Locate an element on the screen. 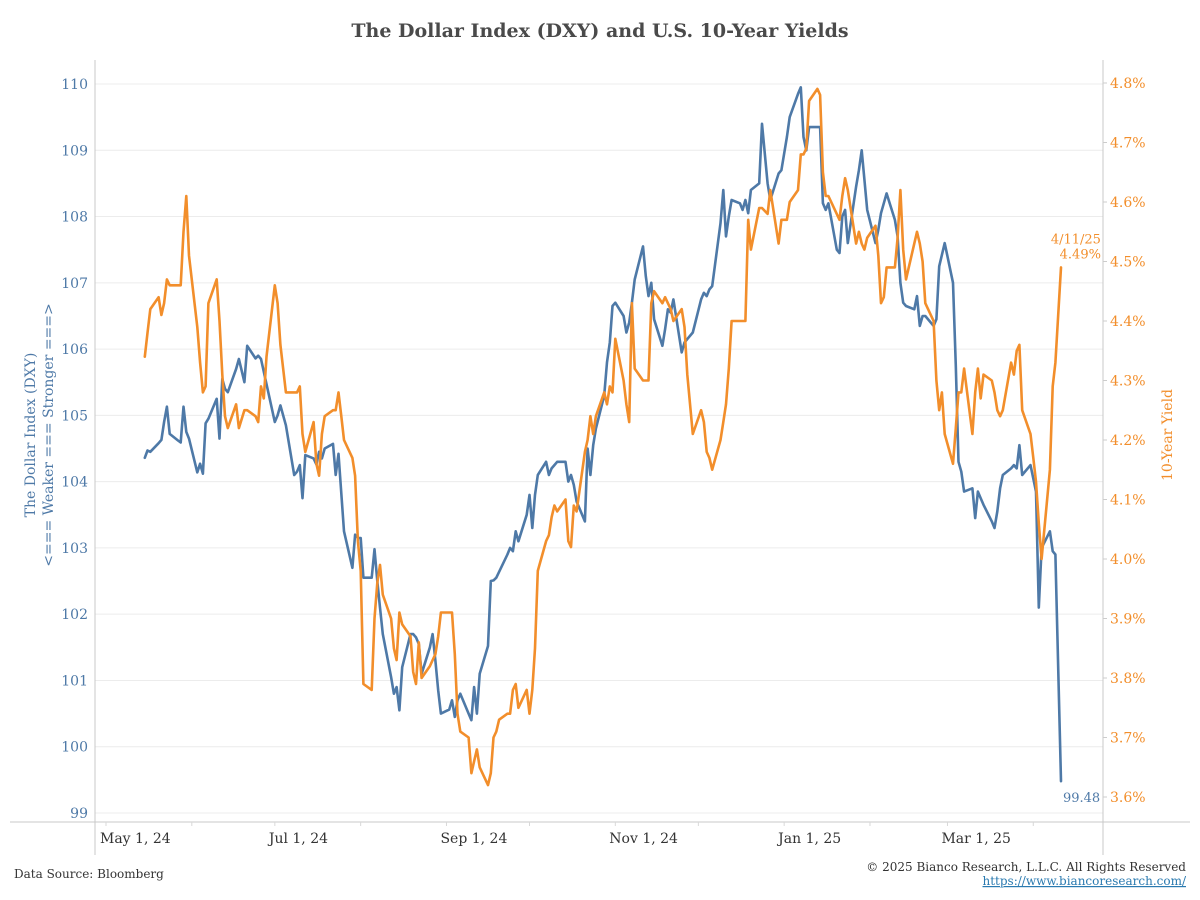  y-tick-label-right: 4.4% is located at coordinates (1128, 322).